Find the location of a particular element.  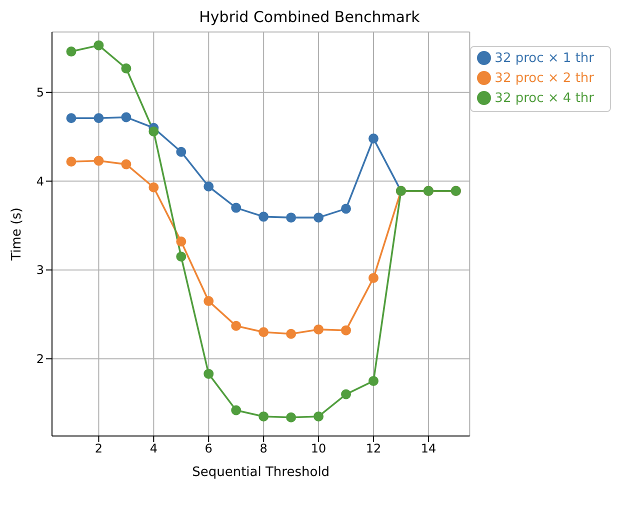

x-tick-label: 4 is located at coordinates (154, 449).